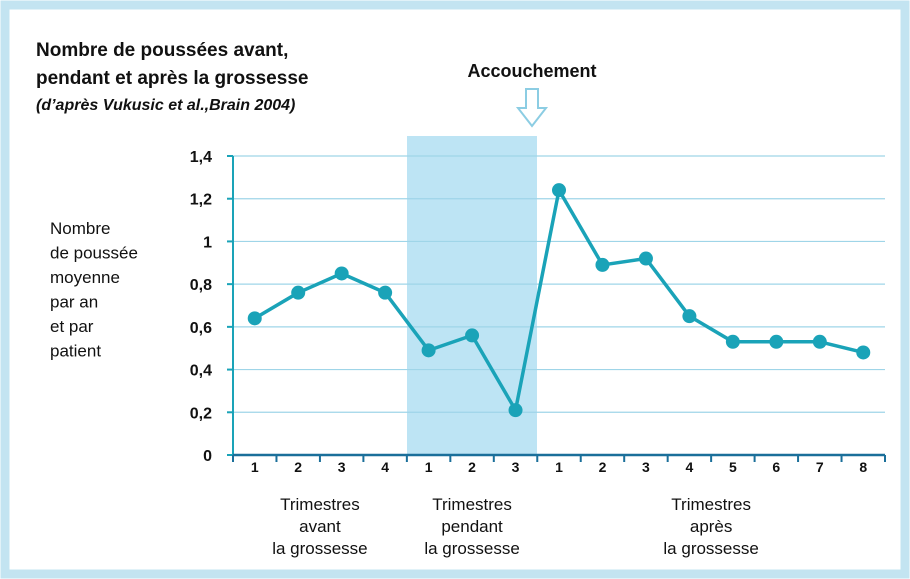  I want to click on y-tick-label: 0,4, so click(201, 371).